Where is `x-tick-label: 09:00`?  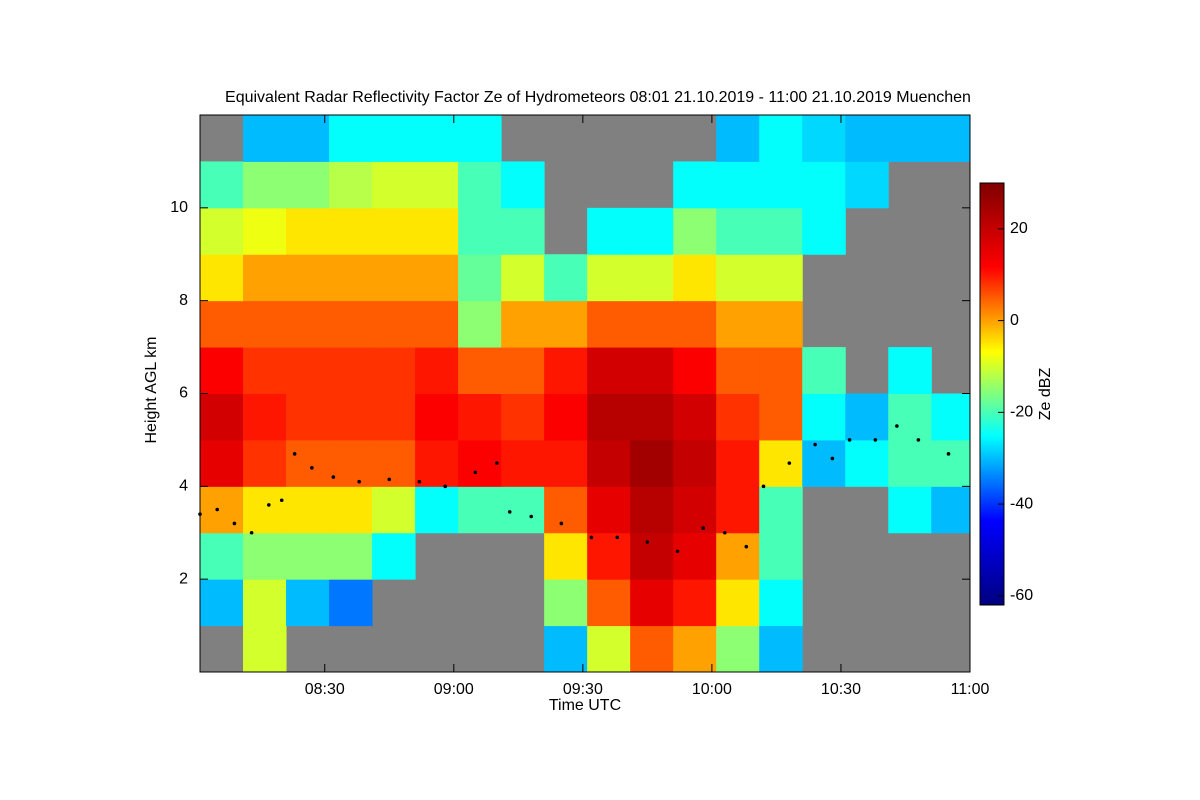
x-tick-label: 09:00 is located at coordinates (454, 689).